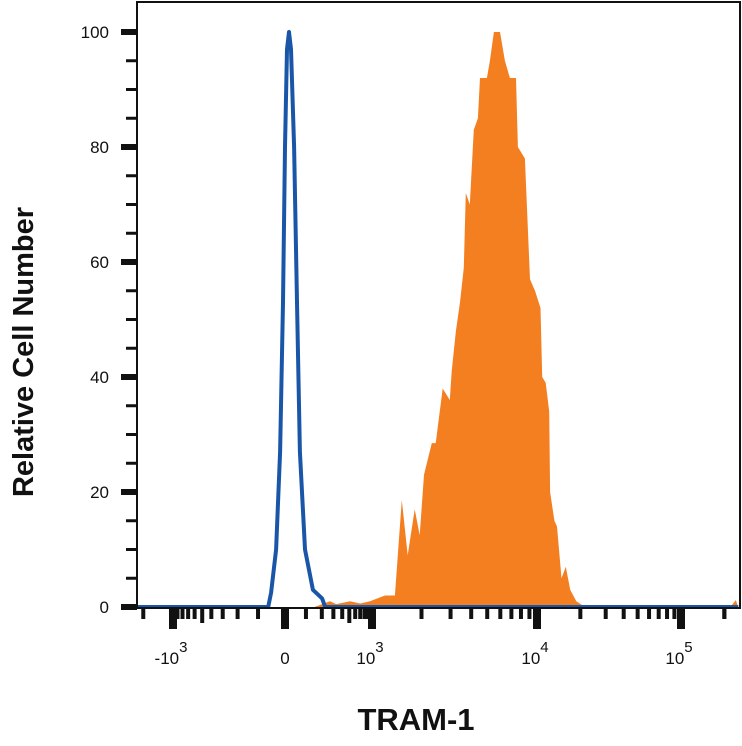 This screenshot has width=742, height=746. Describe the element at coordinates (99, 147) in the screenshot. I see `y-tick-label: 80` at that location.